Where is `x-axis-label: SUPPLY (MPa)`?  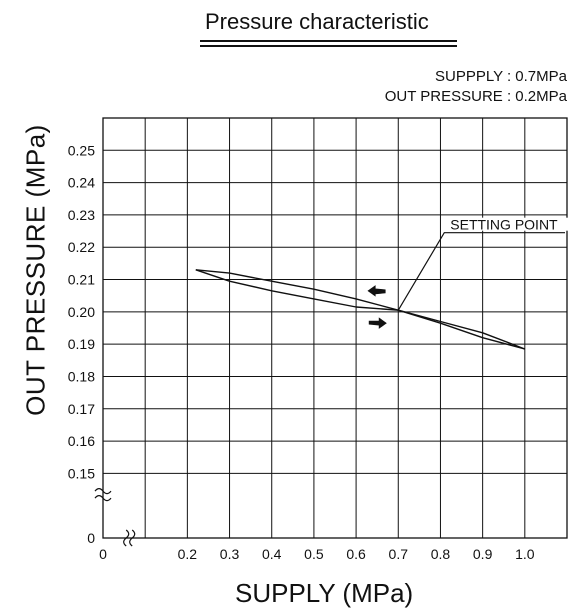
x-axis-label: SUPPLY (MPa) is located at coordinates (324, 593).